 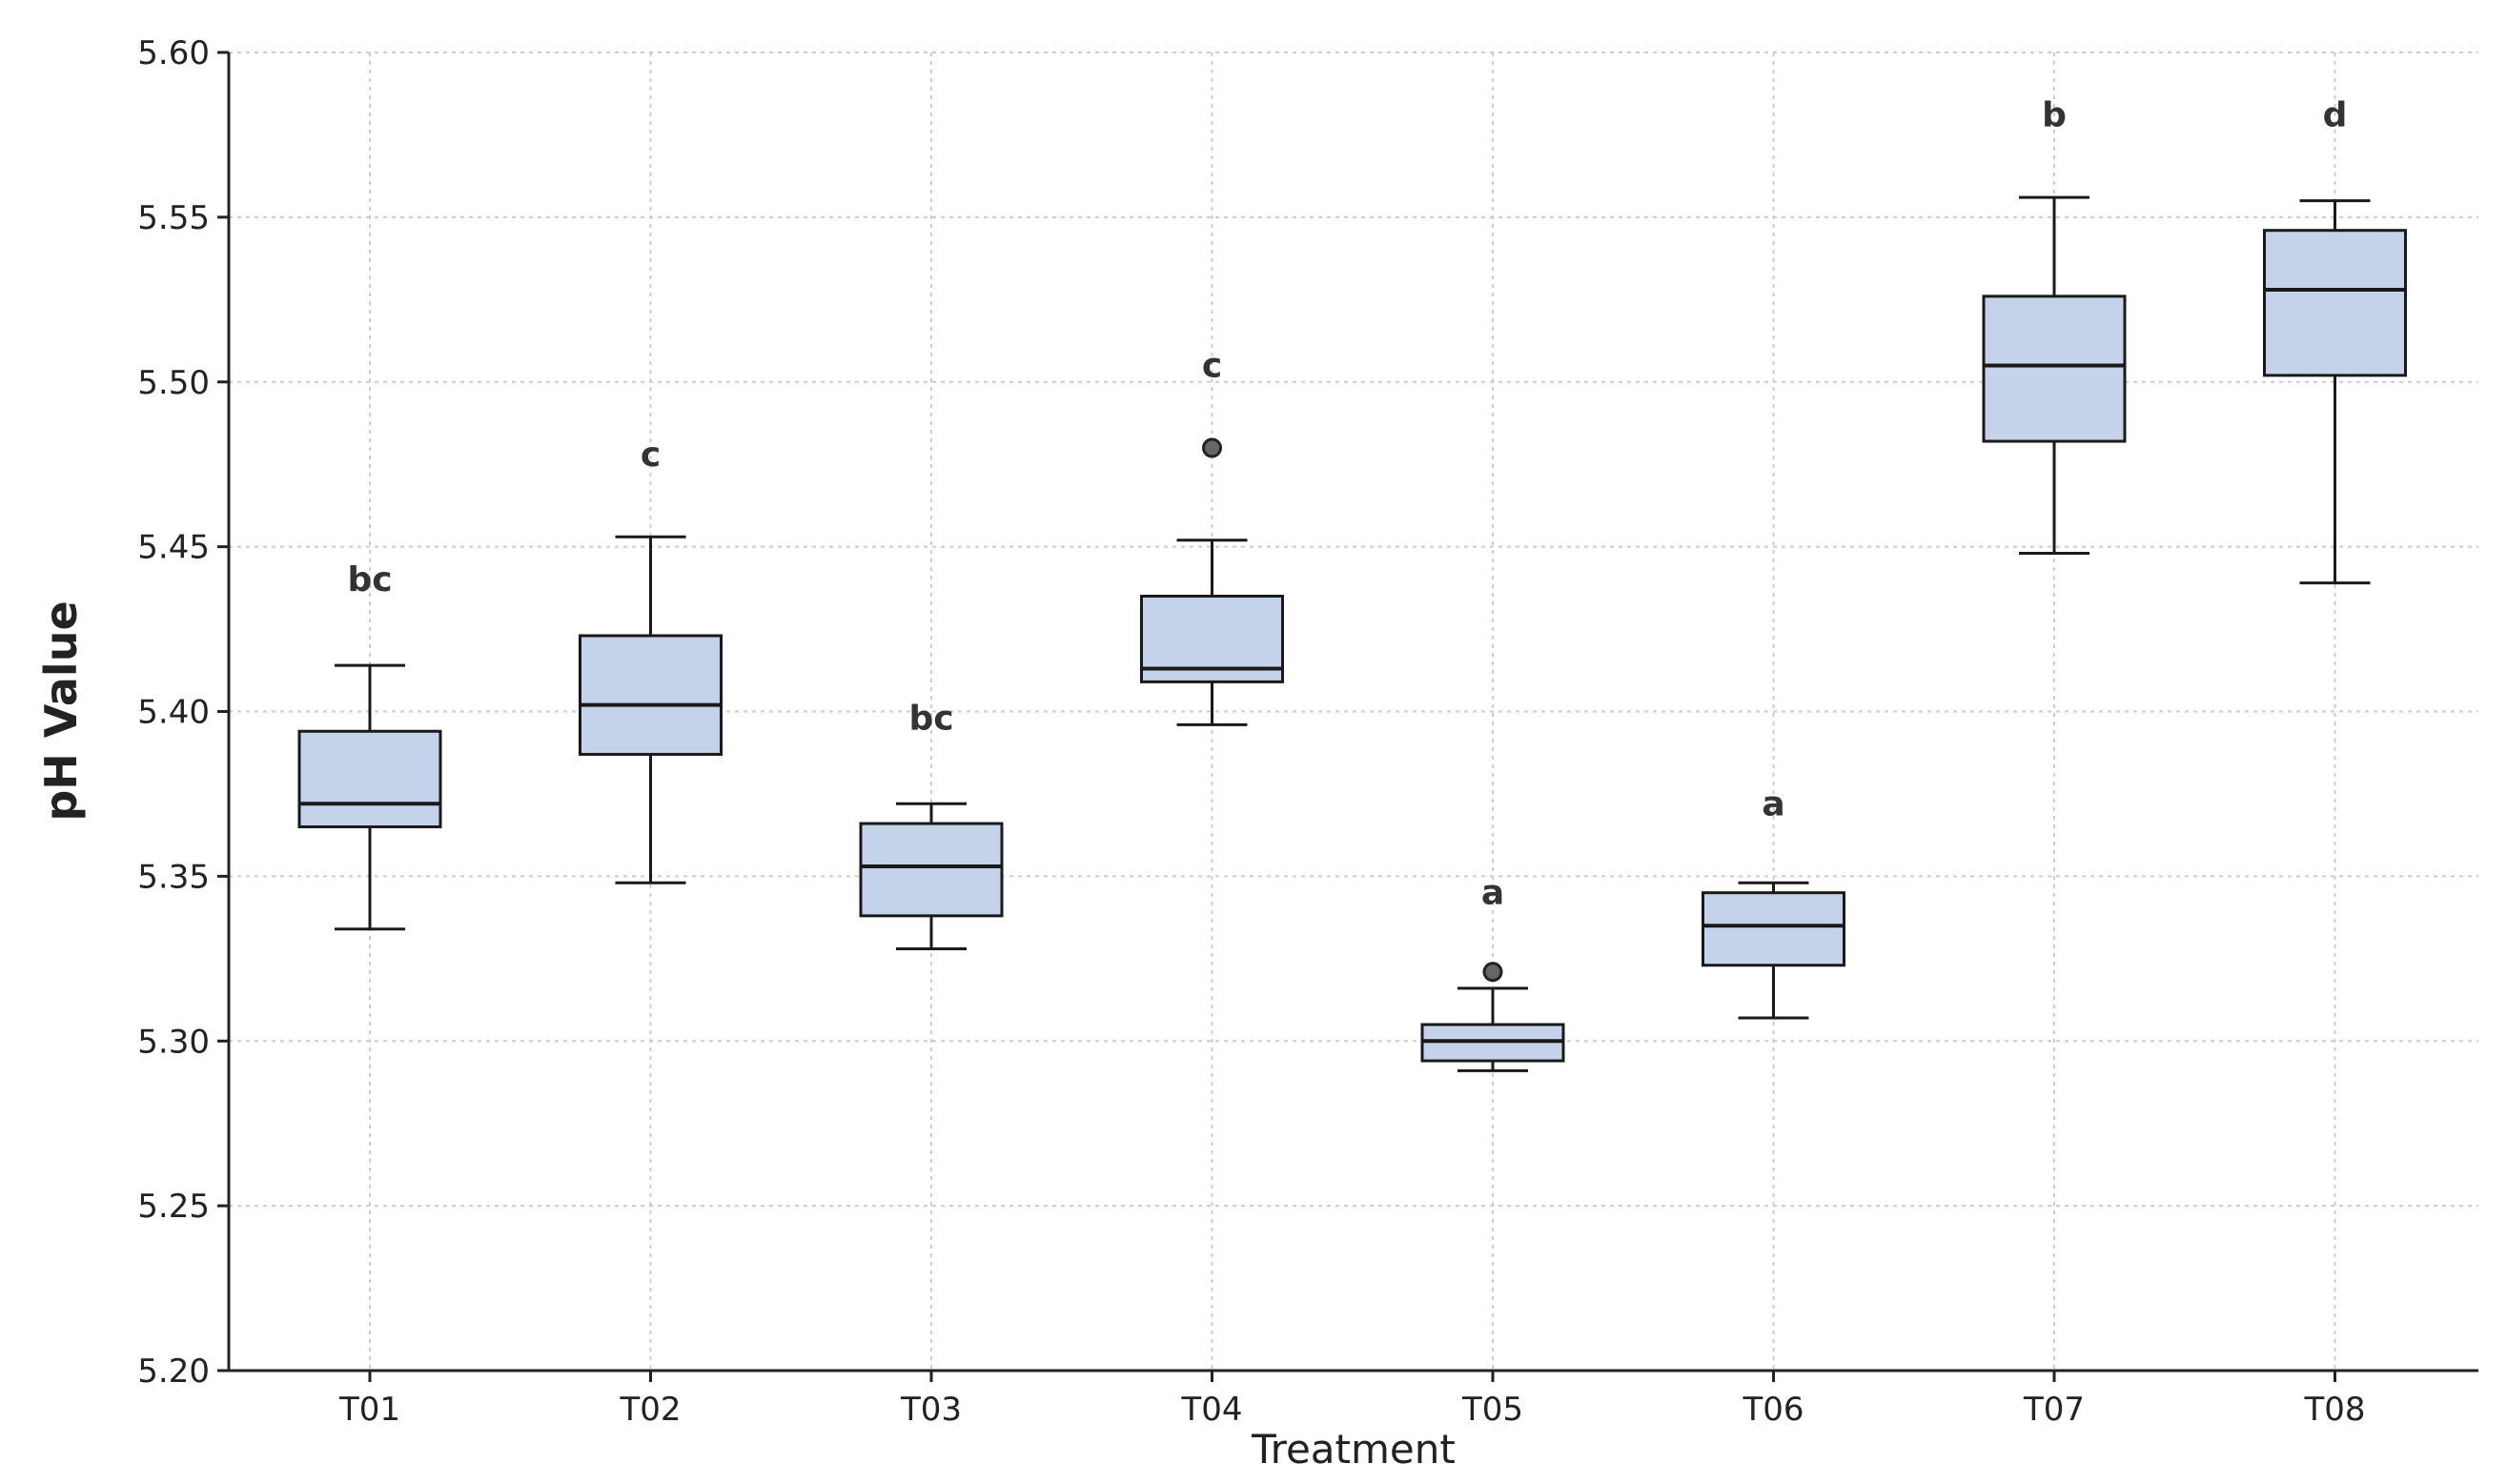 What do you see at coordinates (1212, 366) in the screenshot?
I see `significance-letter-t04: c` at bounding box center [1212, 366].